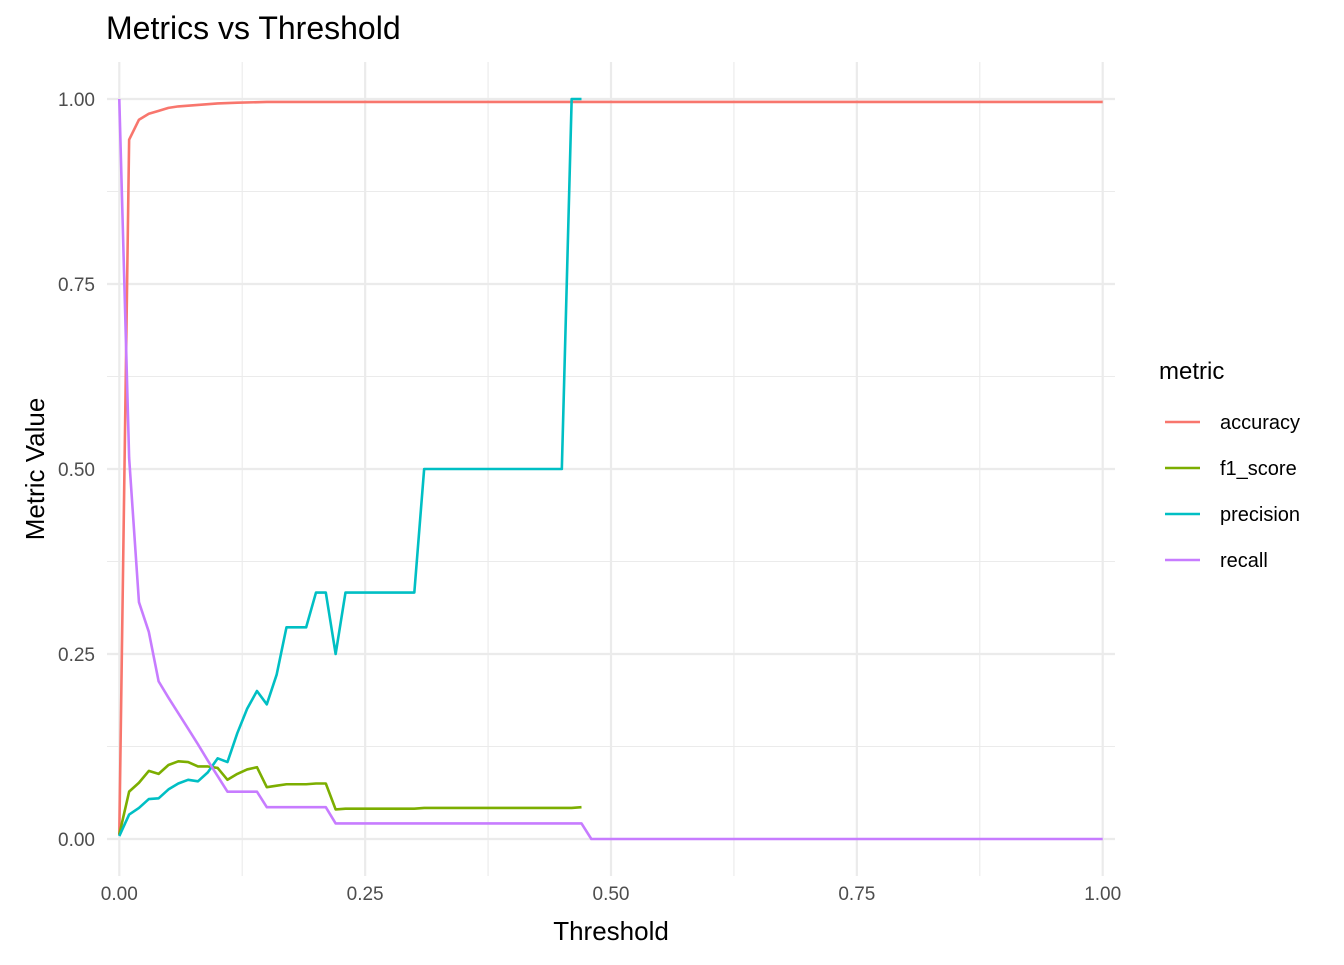 The image size is (1344, 965). I want to click on series-line-f1_score, so click(350, 797).